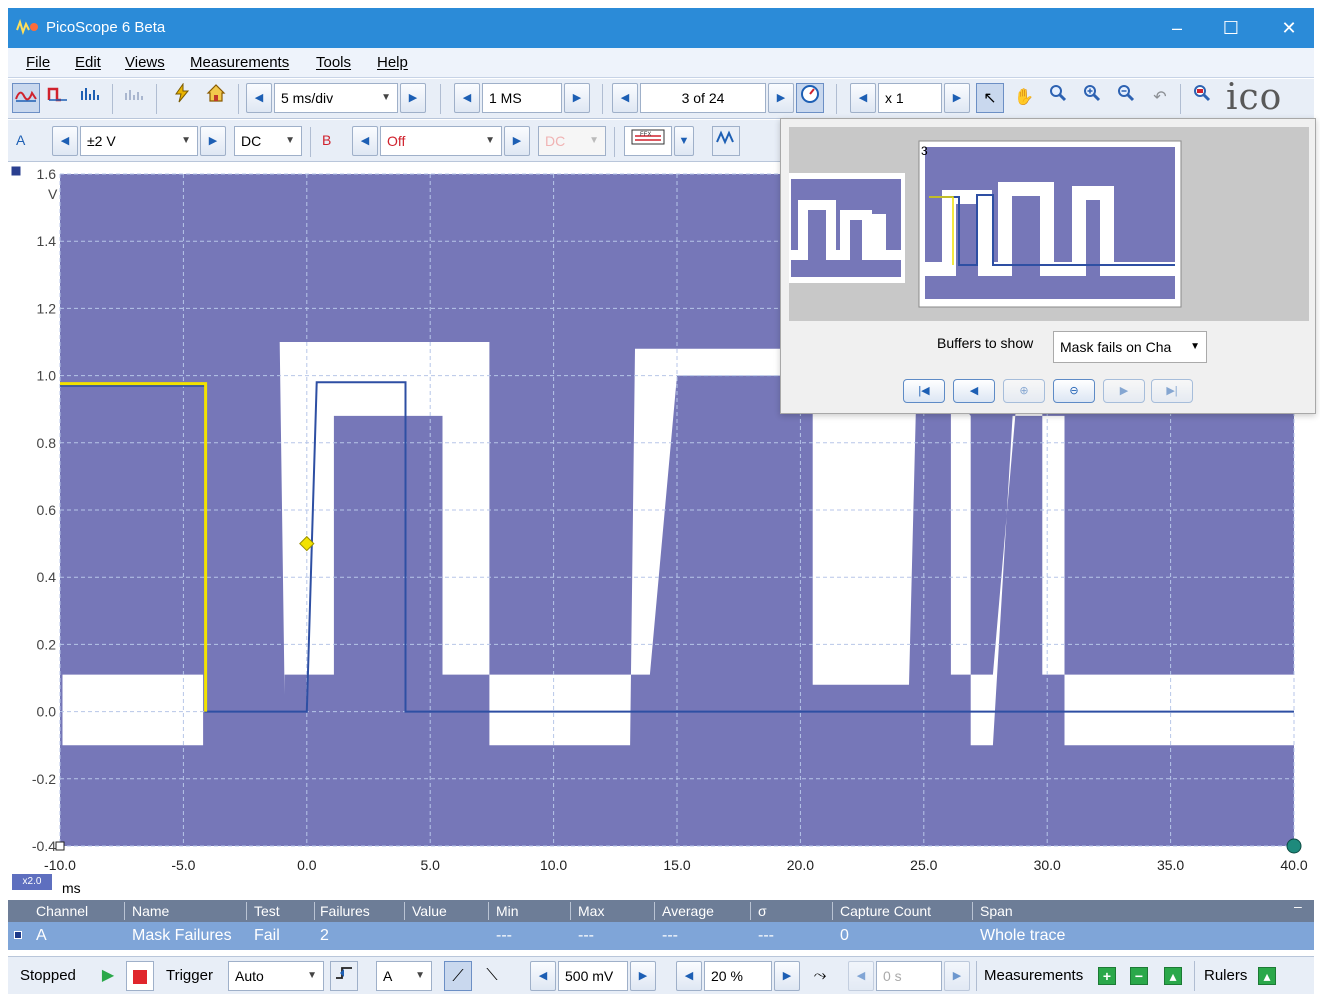  Describe the element at coordinates (38, 62) in the screenshot. I see `menu-file: File` at that location.